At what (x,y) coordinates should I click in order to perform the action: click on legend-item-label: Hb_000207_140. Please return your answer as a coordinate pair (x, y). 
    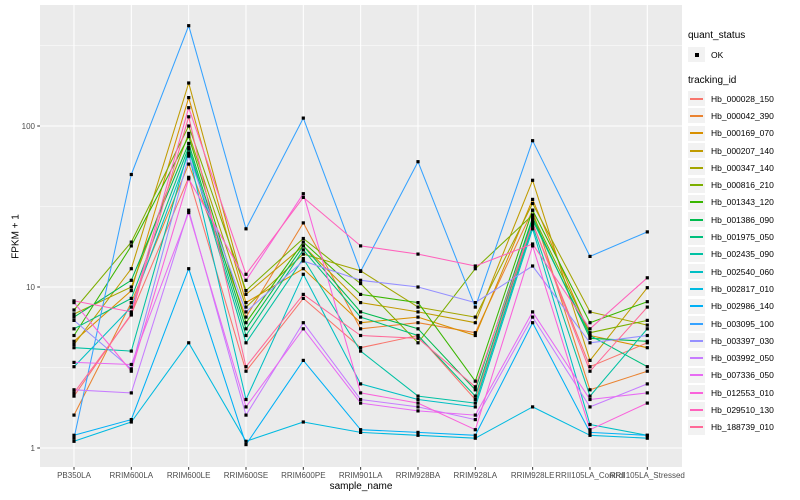
    Looking at the image, I should click on (742, 150).